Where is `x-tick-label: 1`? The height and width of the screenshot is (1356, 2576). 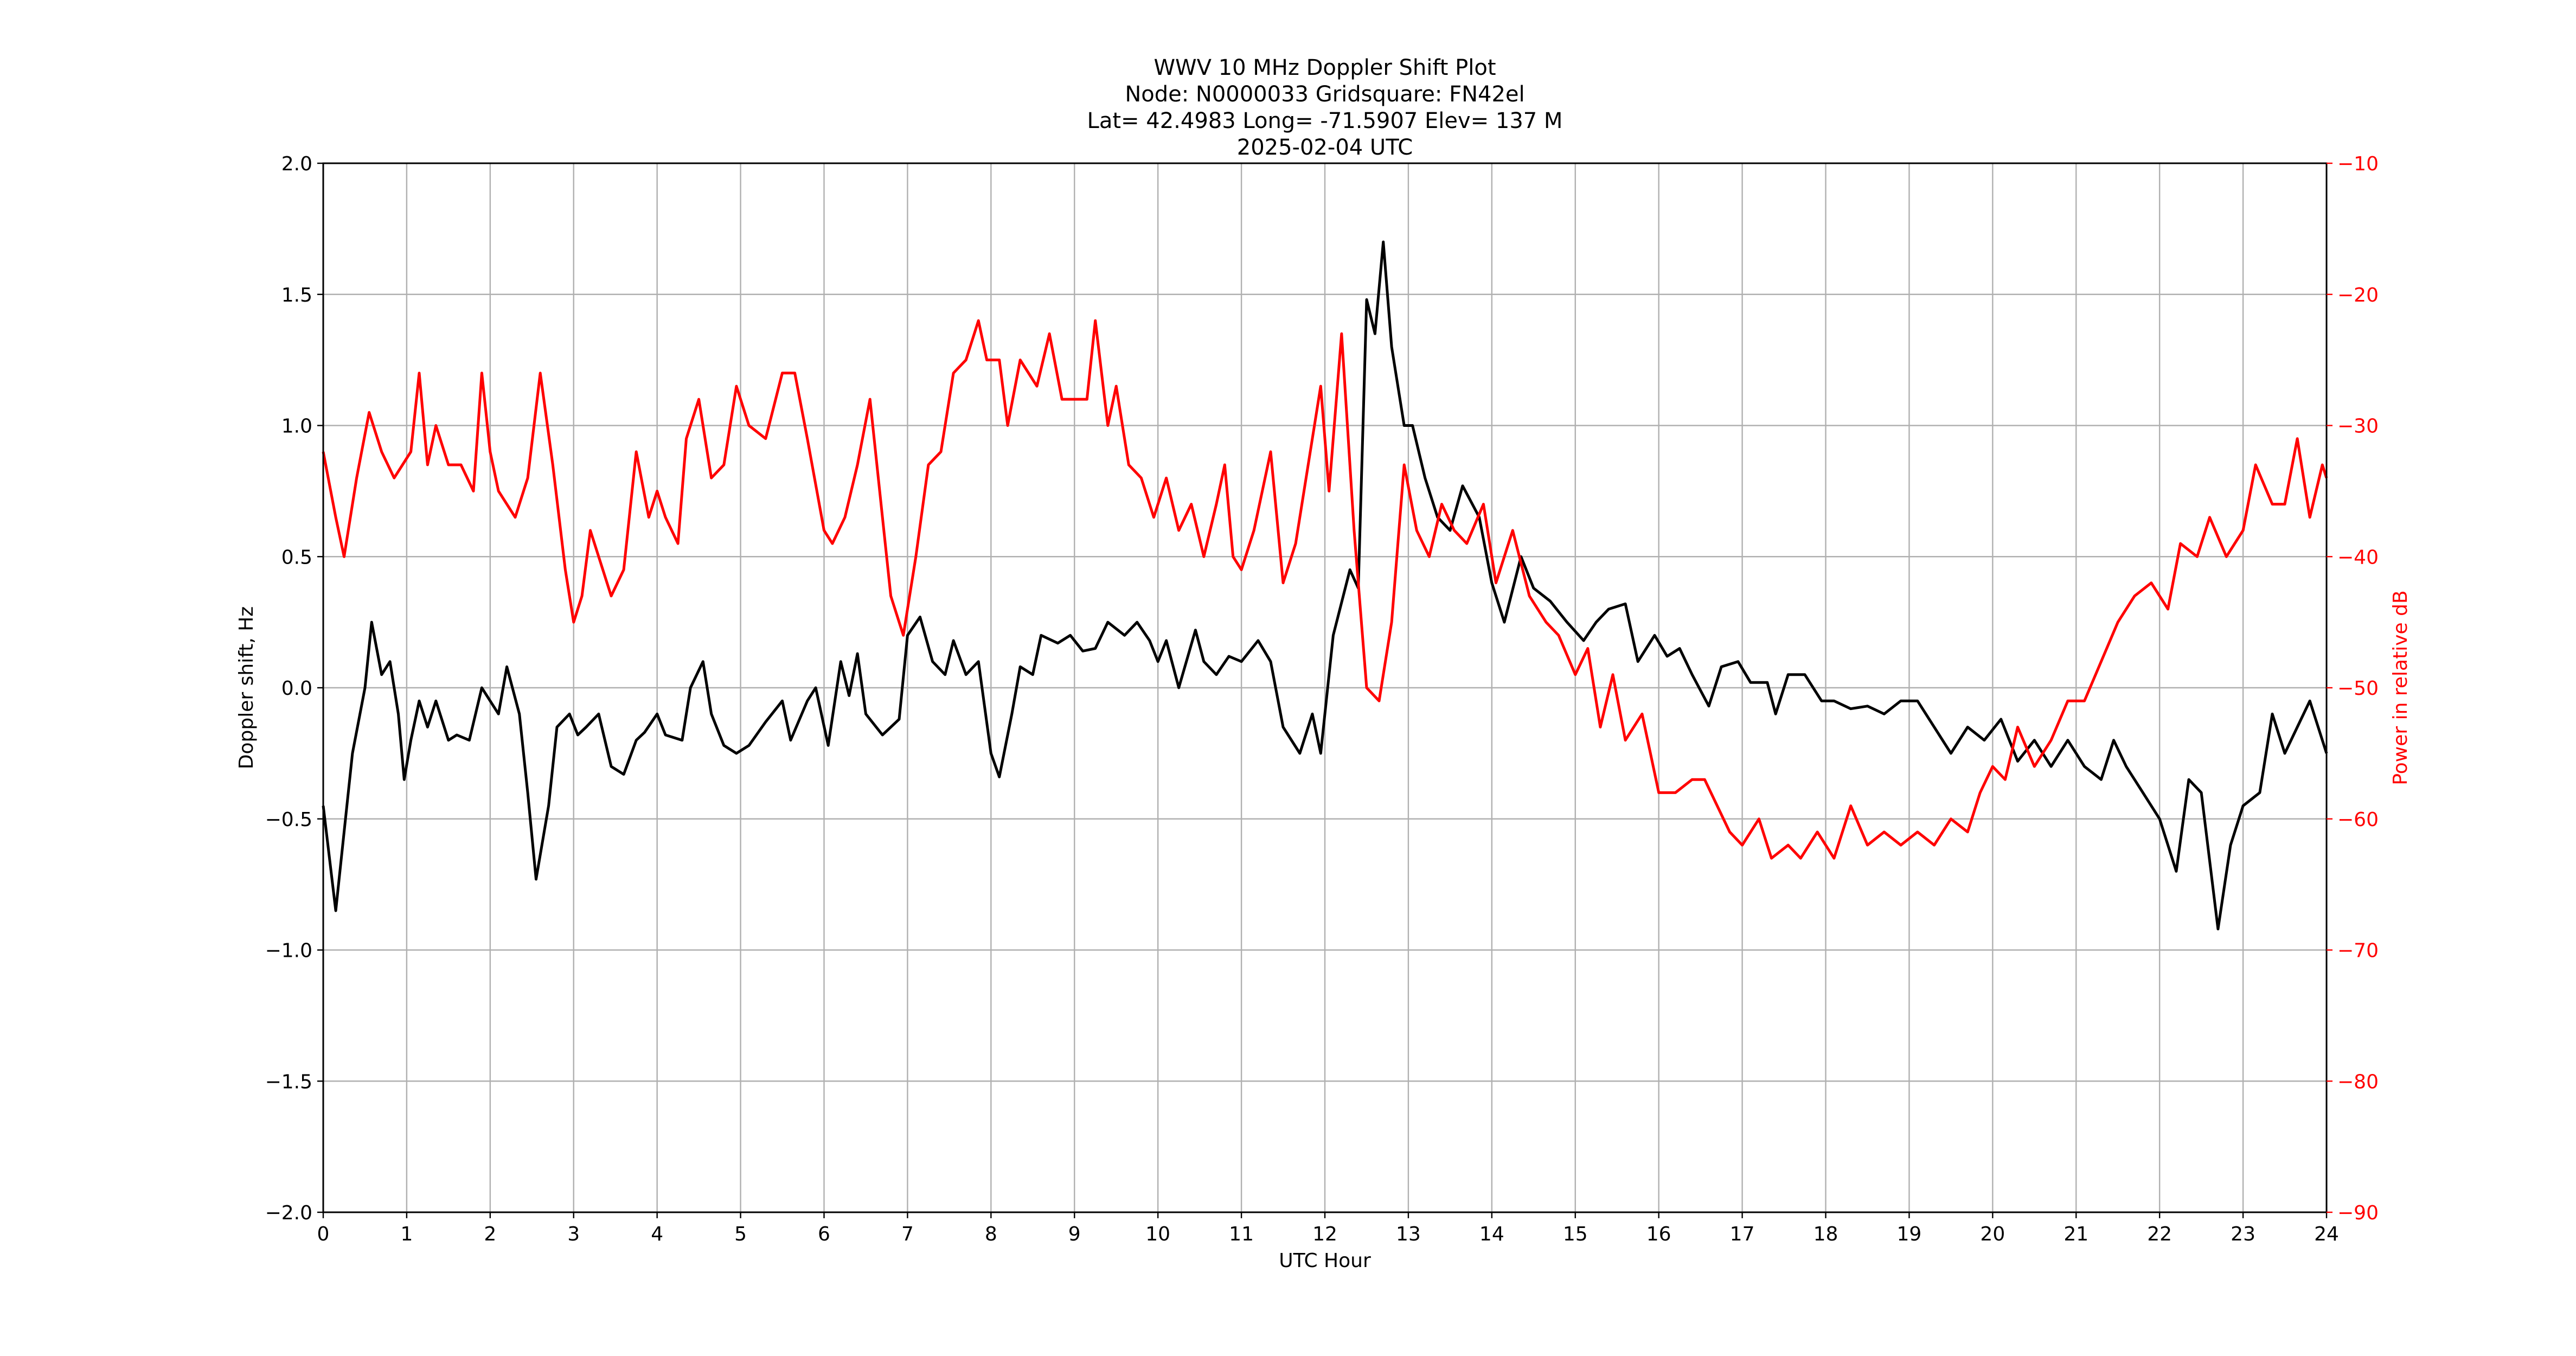
x-tick-label: 1 is located at coordinates (406, 1234).